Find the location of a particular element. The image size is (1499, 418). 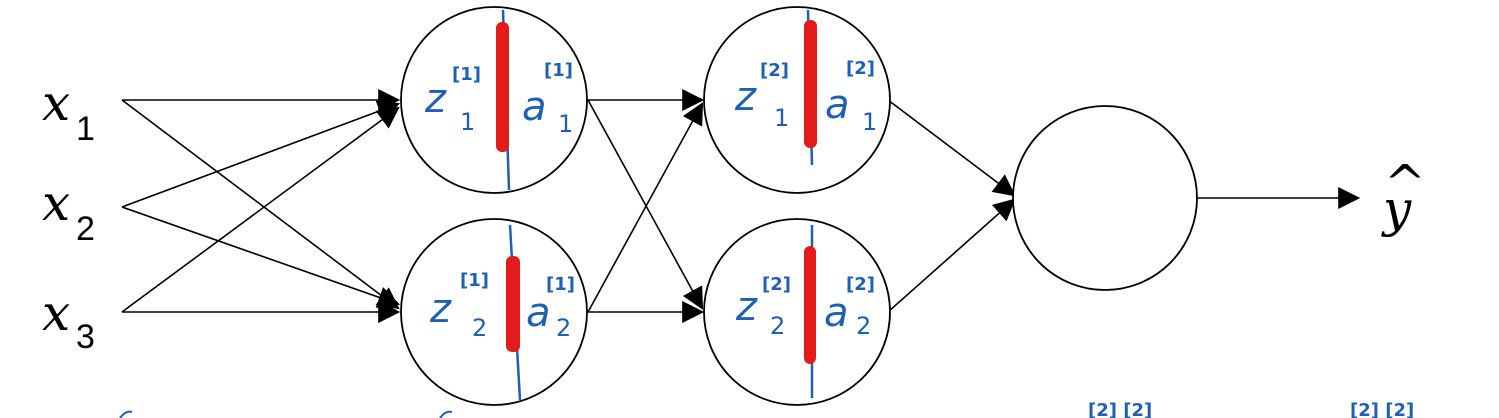

edge-x2-h1 is located at coordinates (261, 154).